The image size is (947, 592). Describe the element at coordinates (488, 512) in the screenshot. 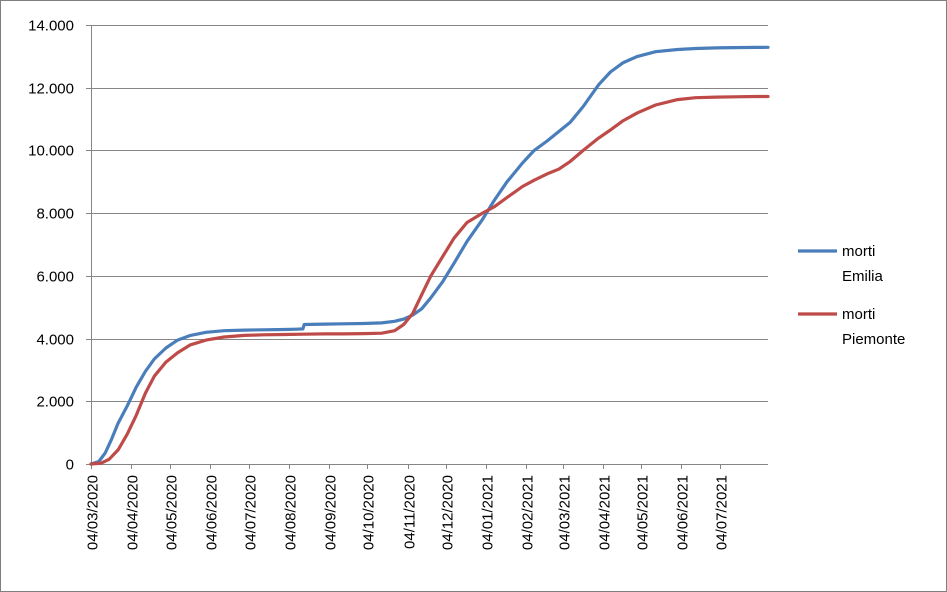

I see `x-tick-label: 04/01/2021` at that location.